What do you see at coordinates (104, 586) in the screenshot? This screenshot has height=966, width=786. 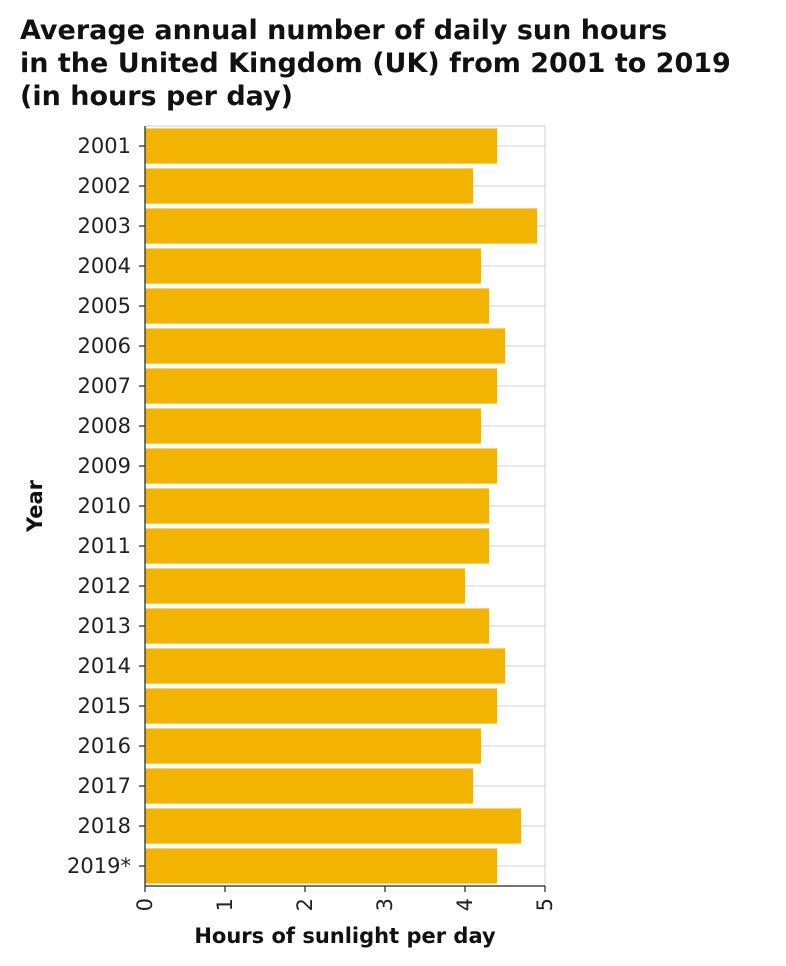 I see `y-tick-label: 2012` at bounding box center [104, 586].